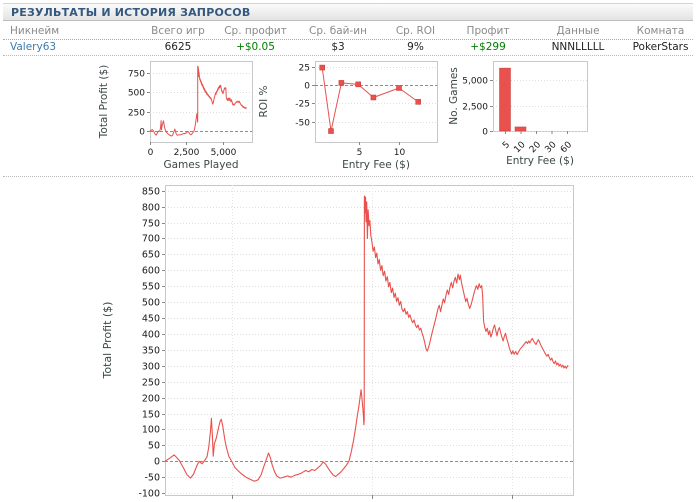  Describe the element at coordinates (348, 12) in the screenshot. I see `section-header-bar: РЕЗУЛЬТАТЫ И ИСТОРИЯ ЗАПРОСОВ` at that location.